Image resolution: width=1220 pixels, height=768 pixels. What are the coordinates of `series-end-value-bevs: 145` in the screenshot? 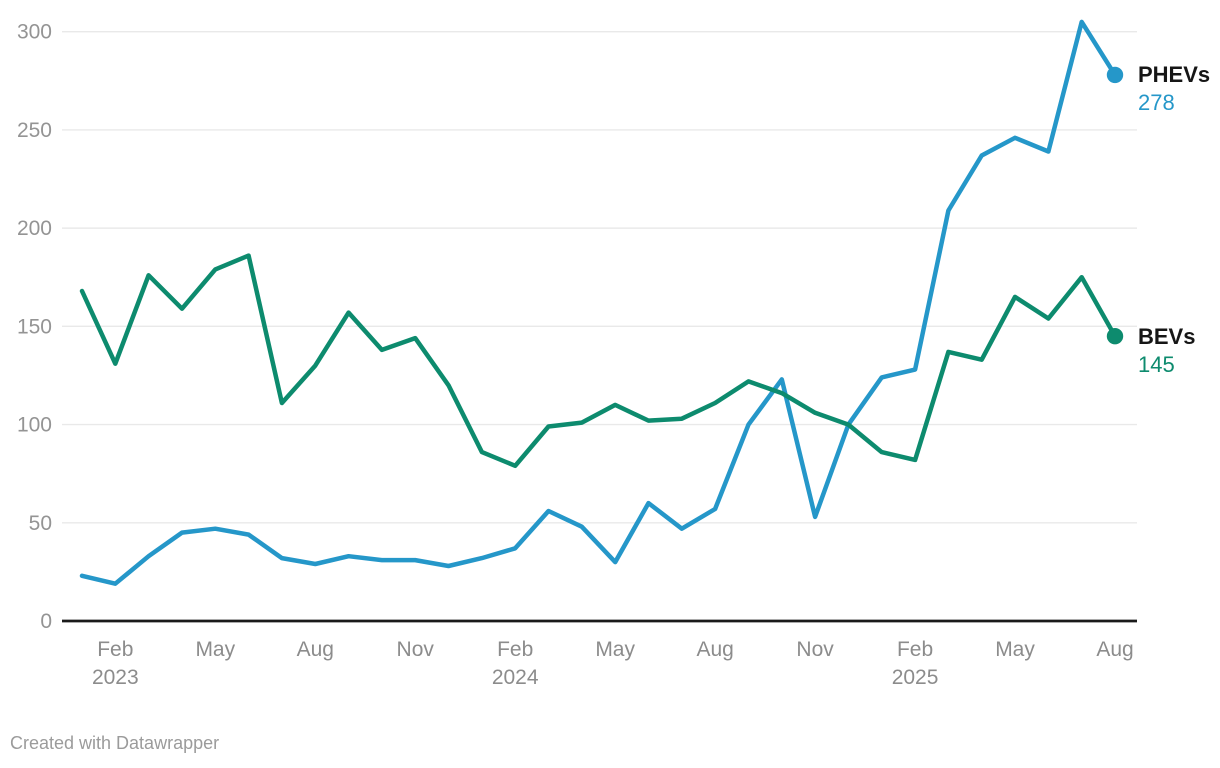 It's located at (1156, 364).